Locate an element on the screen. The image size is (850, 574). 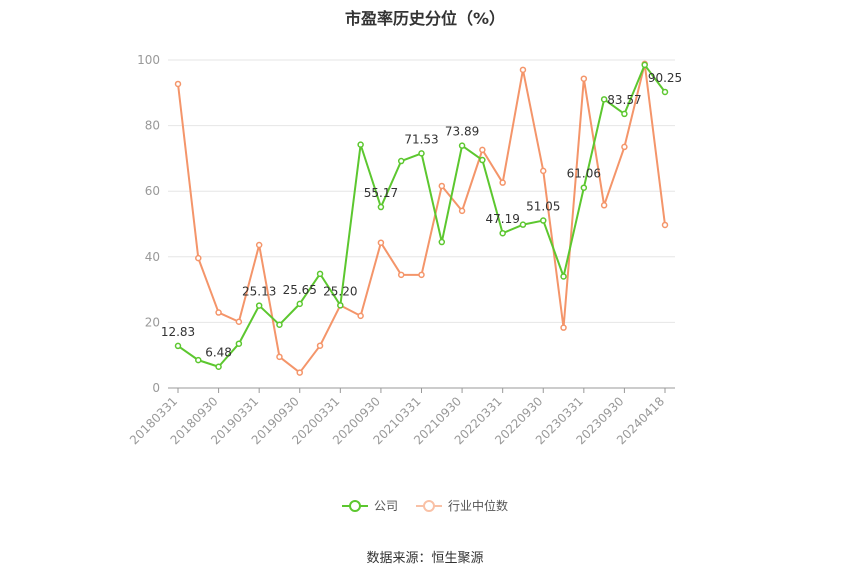
data-label-company: 71.53 is located at coordinates (421, 139).